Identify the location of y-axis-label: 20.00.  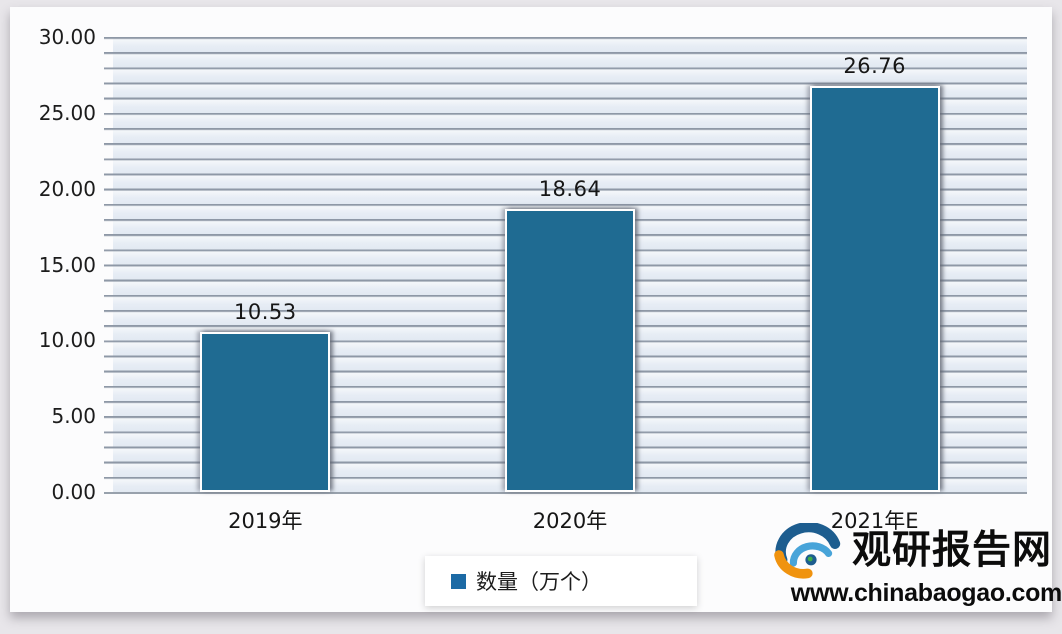
(67, 188).